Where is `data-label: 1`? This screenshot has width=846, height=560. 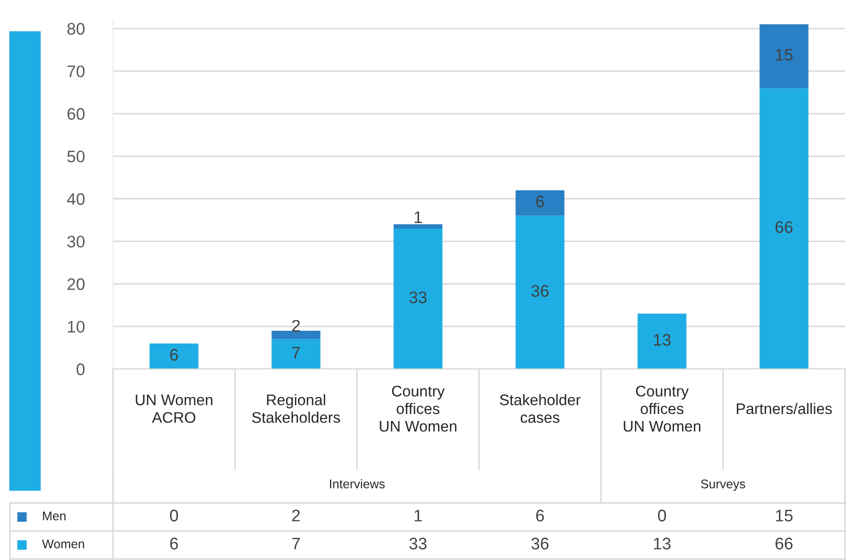
data-label: 1 is located at coordinates (418, 516).